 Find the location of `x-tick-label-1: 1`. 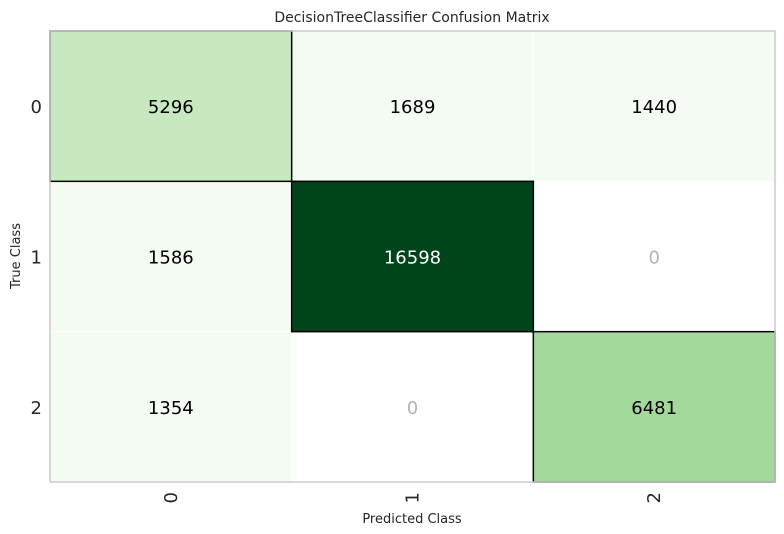

x-tick-label-1: 1 is located at coordinates (413, 497).